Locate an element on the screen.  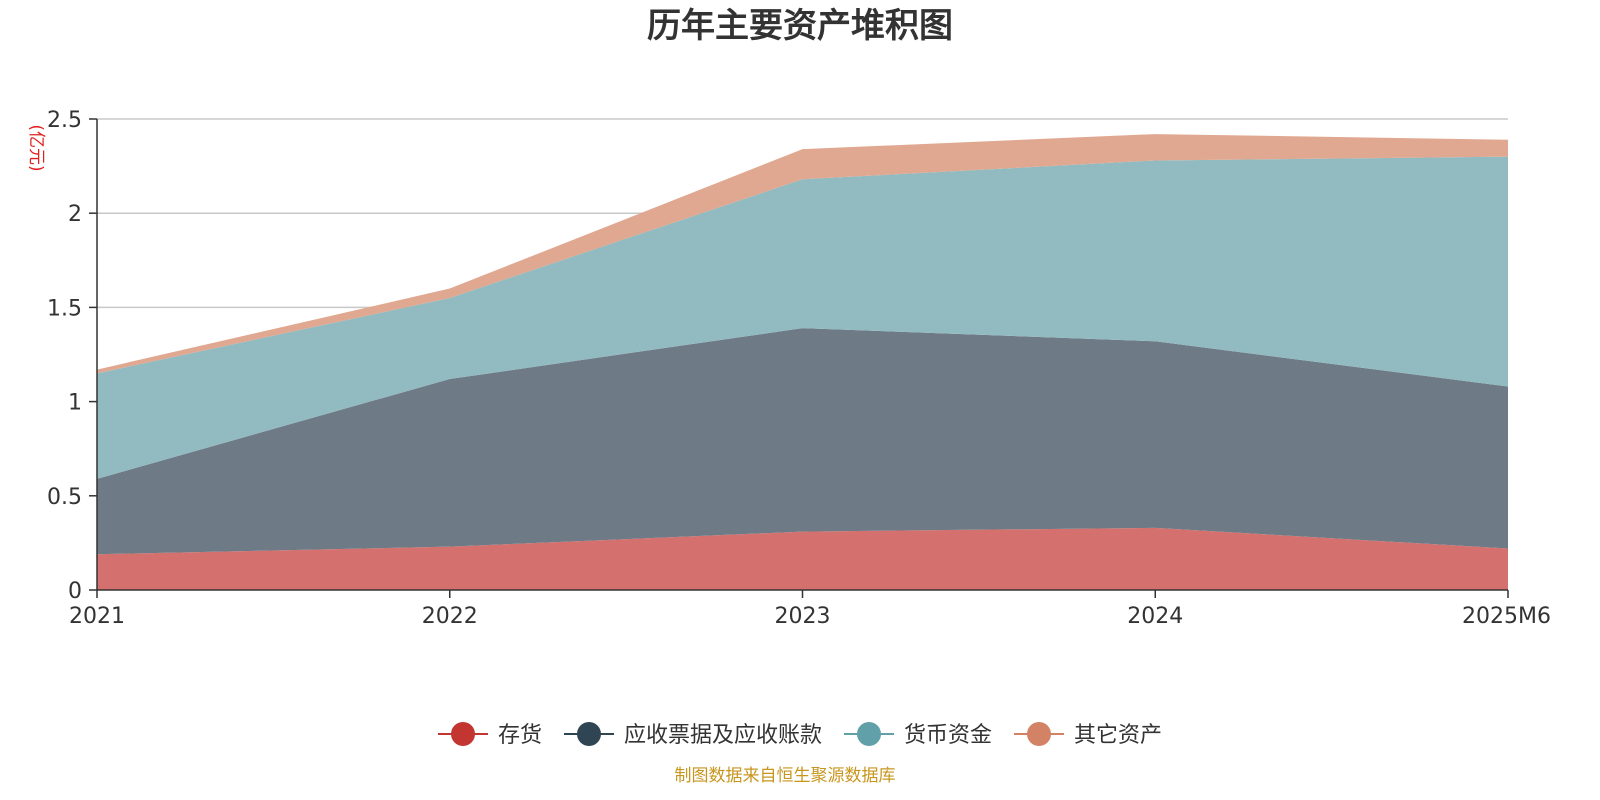
x-tick-label-2: 2023 is located at coordinates (803, 616).